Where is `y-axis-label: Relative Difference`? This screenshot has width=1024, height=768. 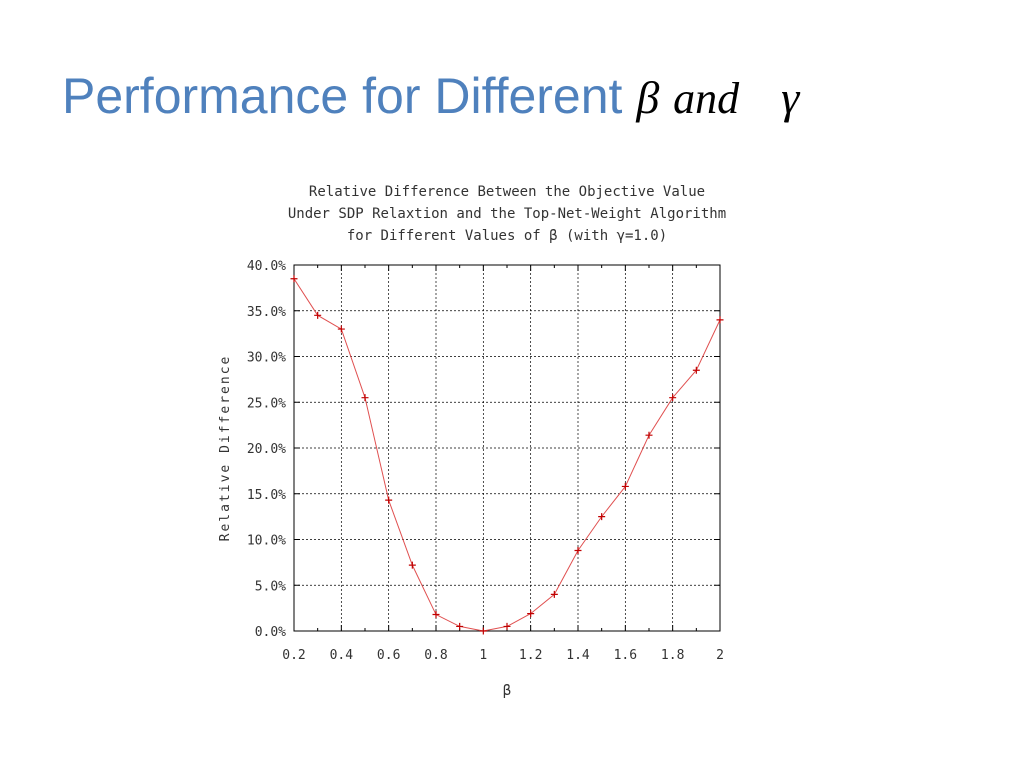
y-axis-label: Relative Difference is located at coordinates (225, 448).